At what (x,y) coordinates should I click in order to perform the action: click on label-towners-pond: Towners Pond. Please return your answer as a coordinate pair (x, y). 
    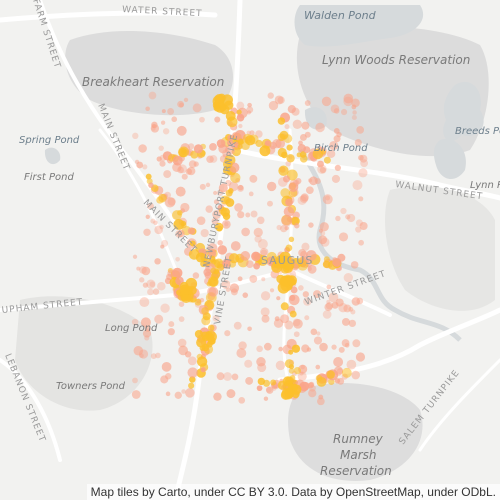
    Looking at the image, I should click on (91, 386).